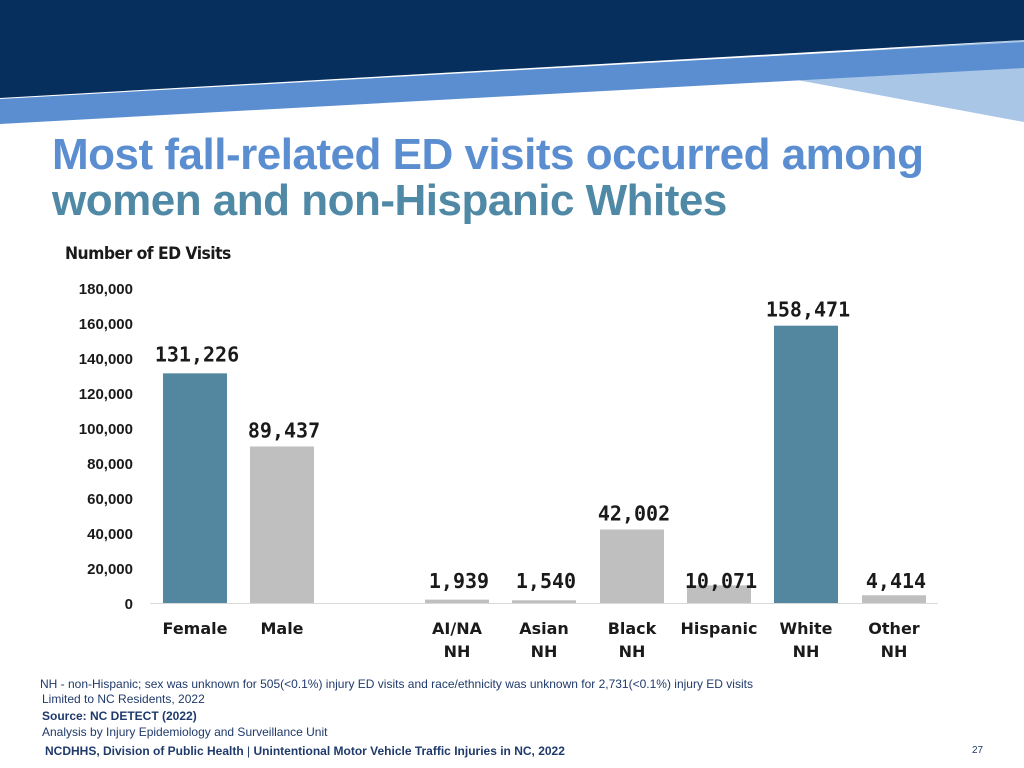  Describe the element at coordinates (195, 488) in the screenshot. I see `bar-female` at that location.